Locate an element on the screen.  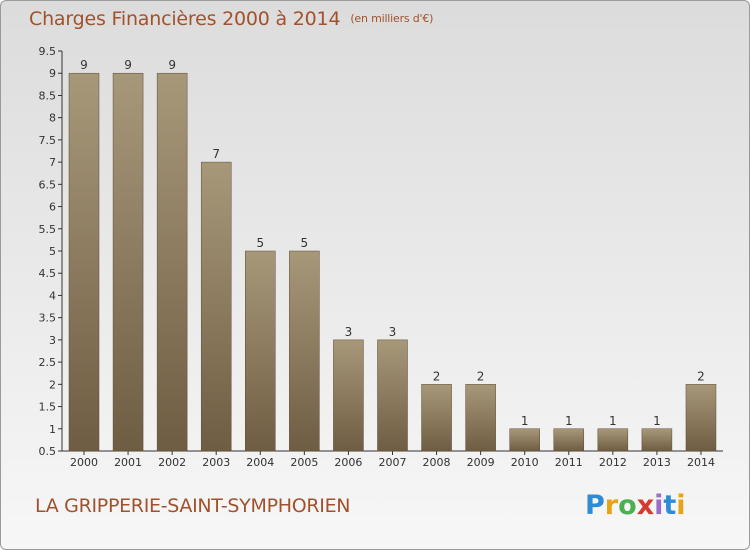
x-tick-label: 2003 is located at coordinates (216, 462).